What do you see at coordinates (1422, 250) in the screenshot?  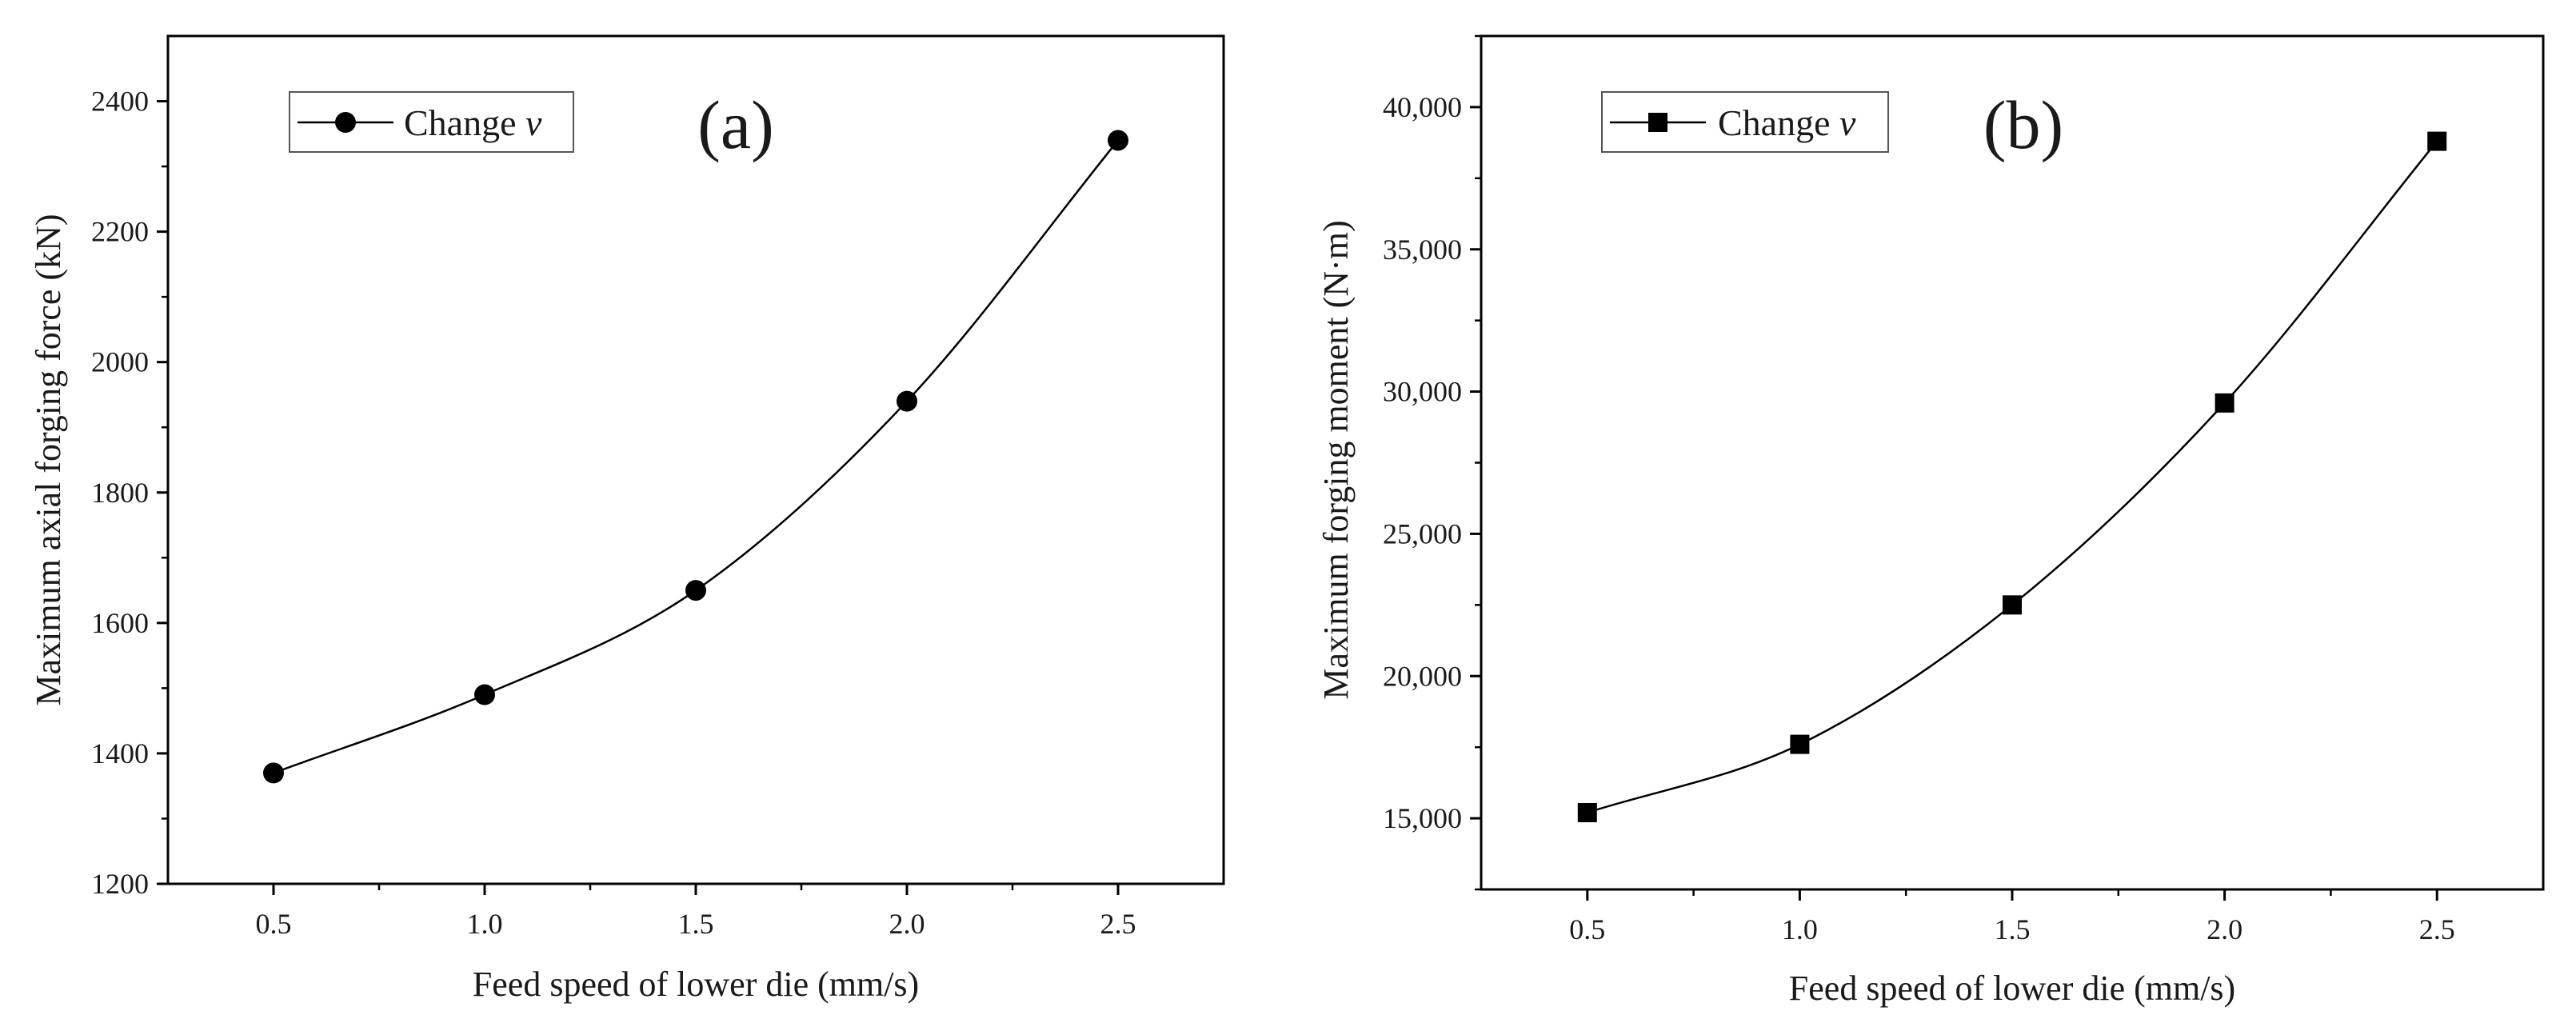 I see `y-tick-label: 35,000` at bounding box center [1422, 250].